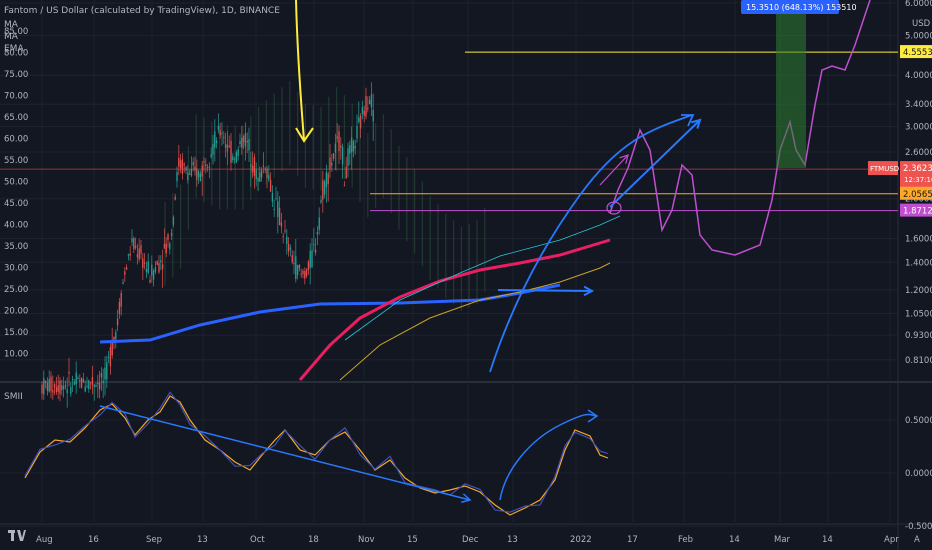 The height and width of the screenshot is (550, 932). What do you see at coordinates (801, 7) in the screenshot?
I see `measure-label-text: 15.3510 (648.13%) 153510` at bounding box center [801, 7].